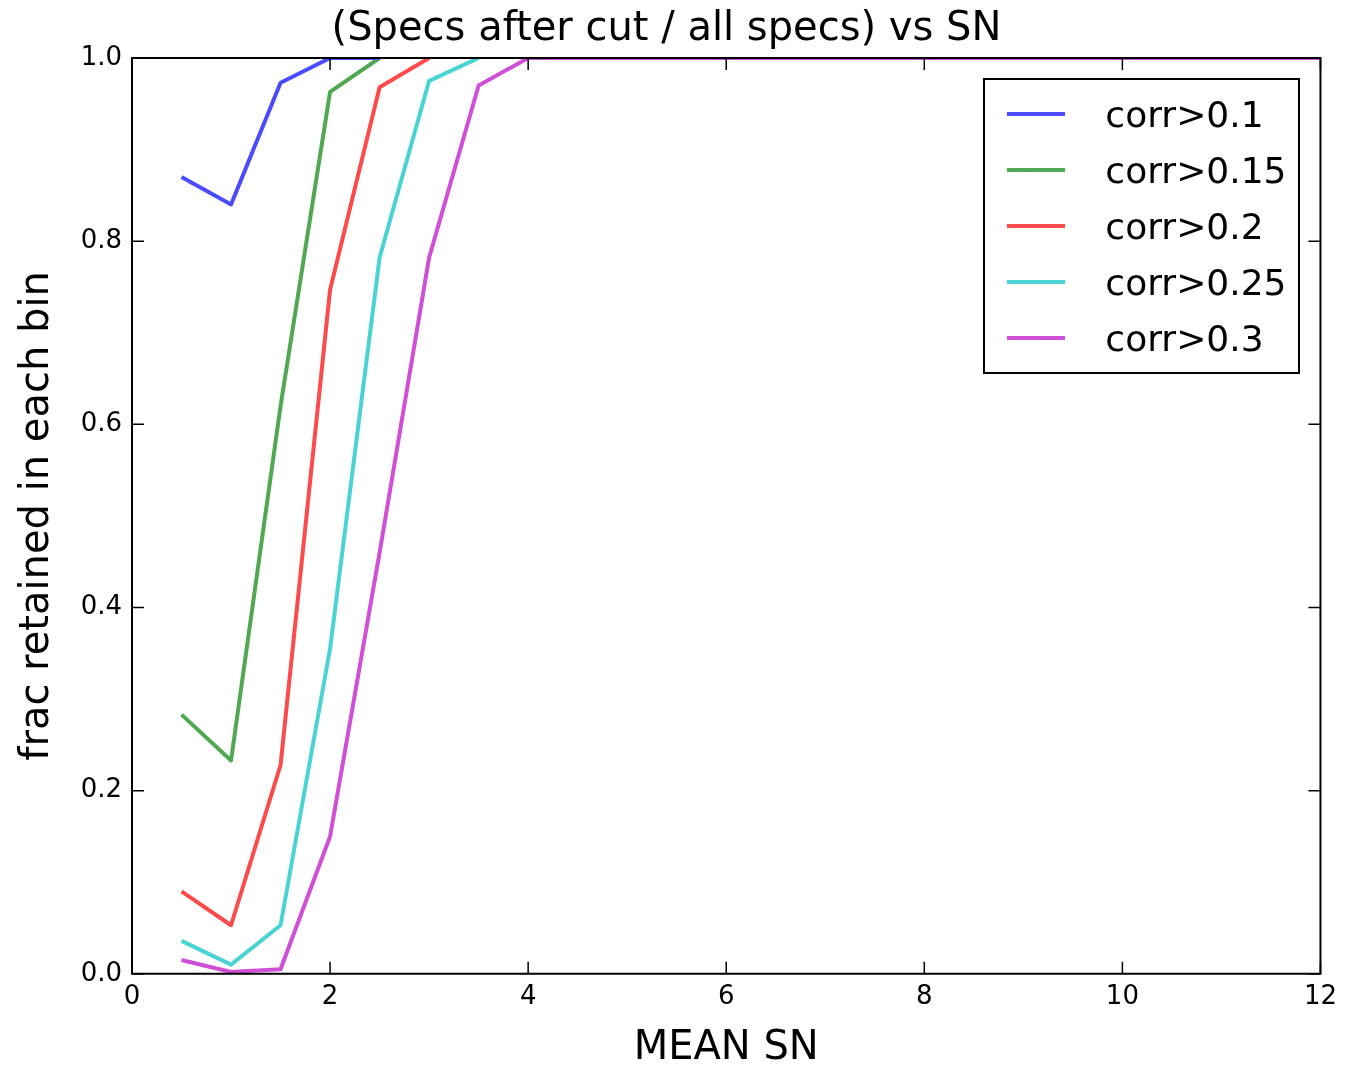 The height and width of the screenshot is (1077, 1345). What do you see at coordinates (34, 516) in the screenshot?
I see `y-axis-title: frac retained in each bin` at bounding box center [34, 516].